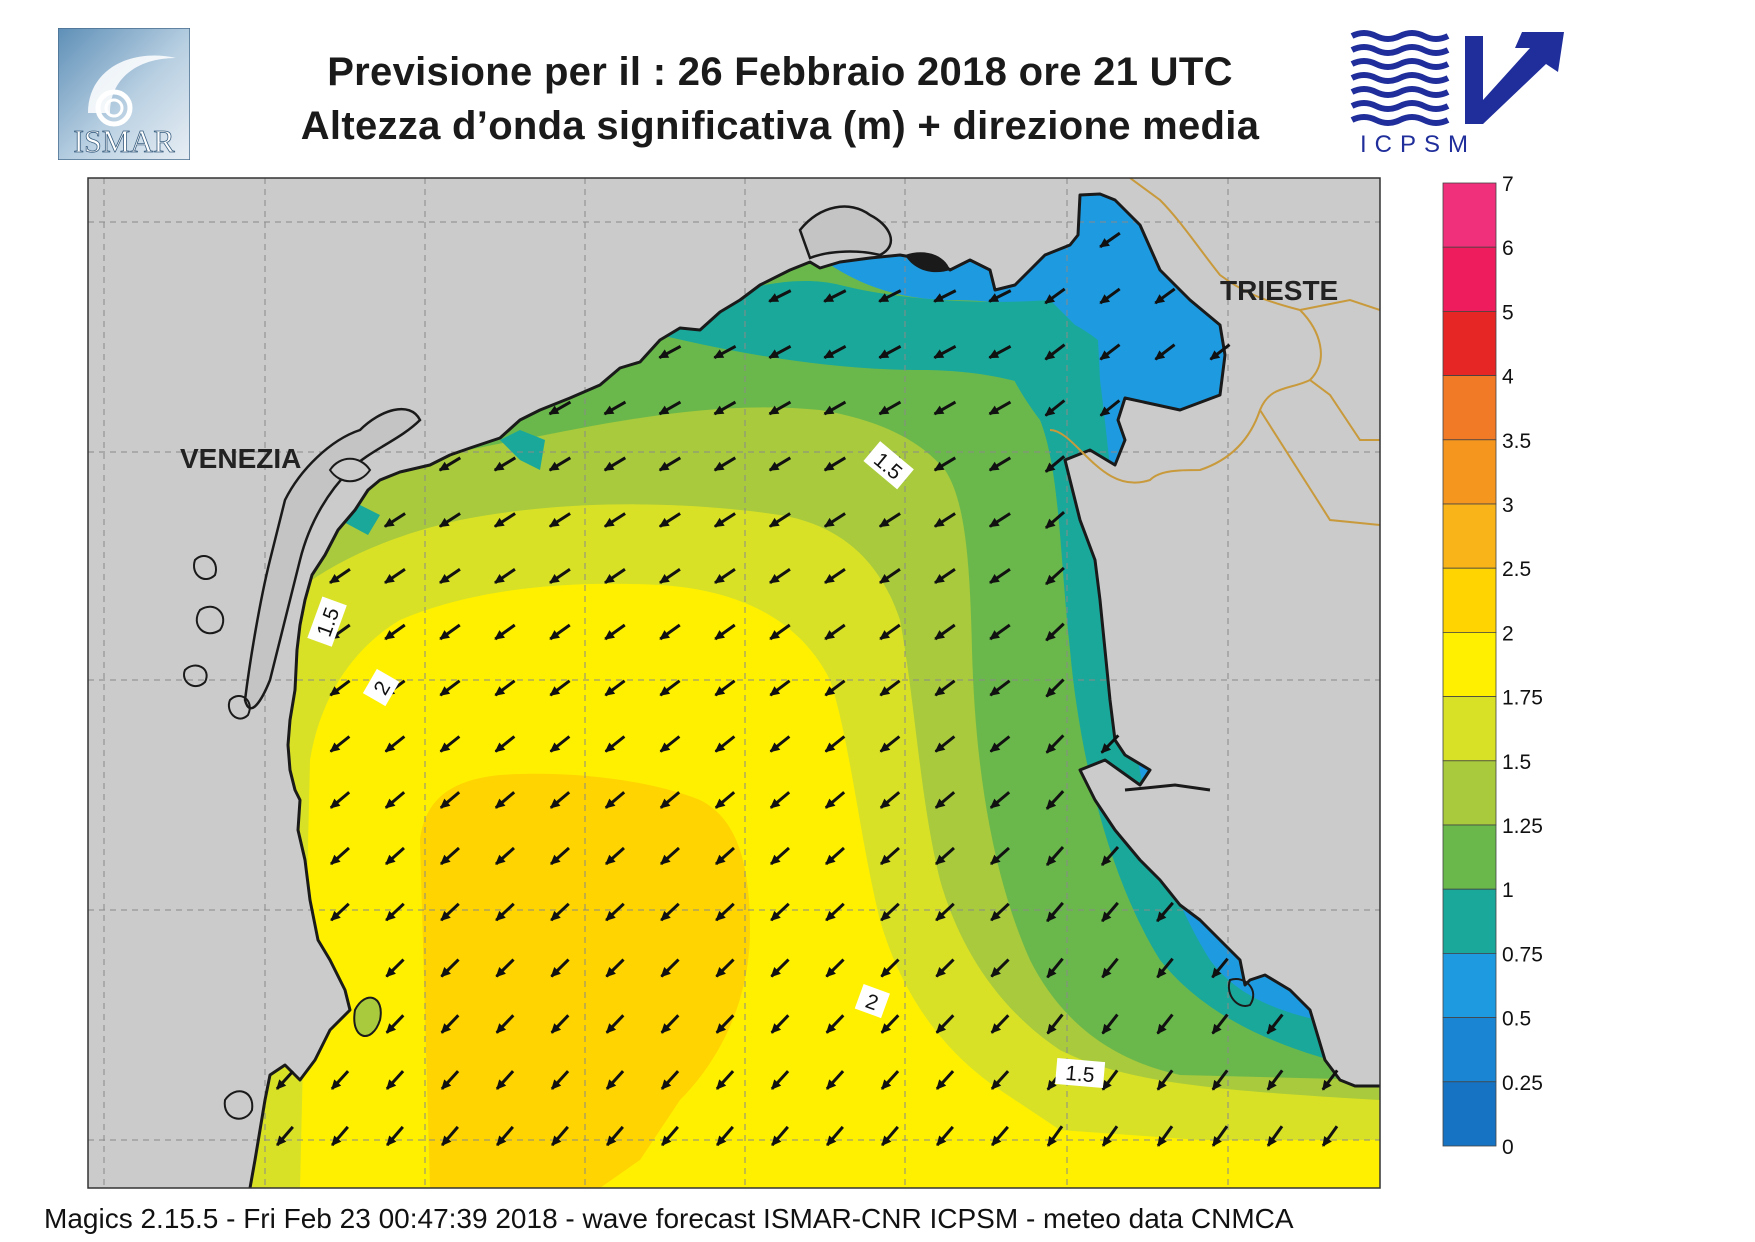  I want to click on city-label-trieste: TRIESTE, so click(1279, 290).